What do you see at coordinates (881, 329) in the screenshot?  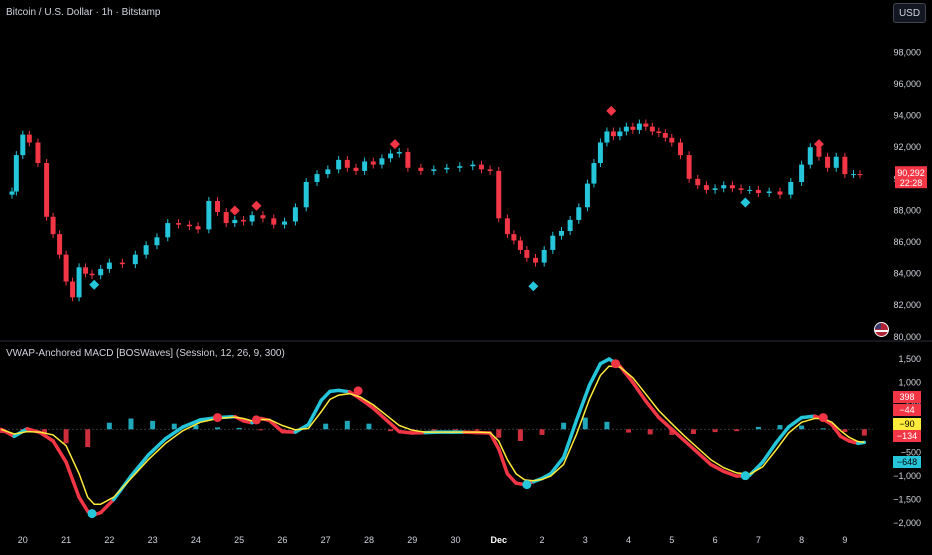 I see `us-flag-icon` at bounding box center [881, 329].